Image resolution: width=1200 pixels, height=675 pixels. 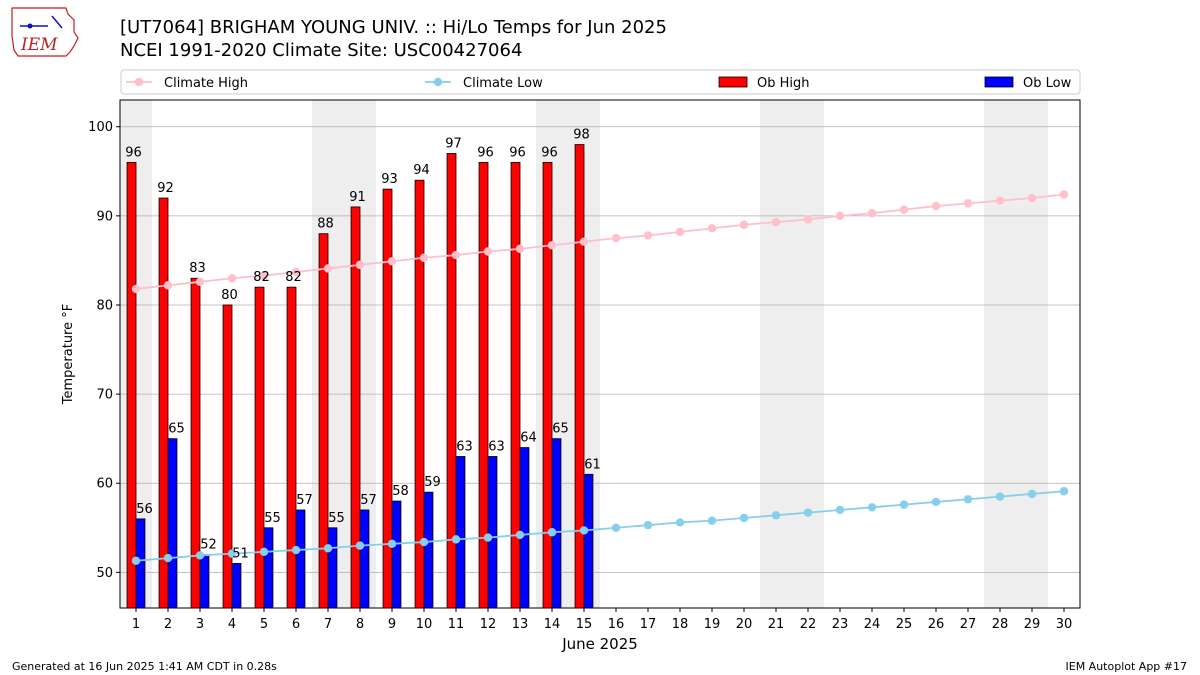 What do you see at coordinates (600, 241) in the screenshot?
I see `climate-high-line` at bounding box center [600, 241].